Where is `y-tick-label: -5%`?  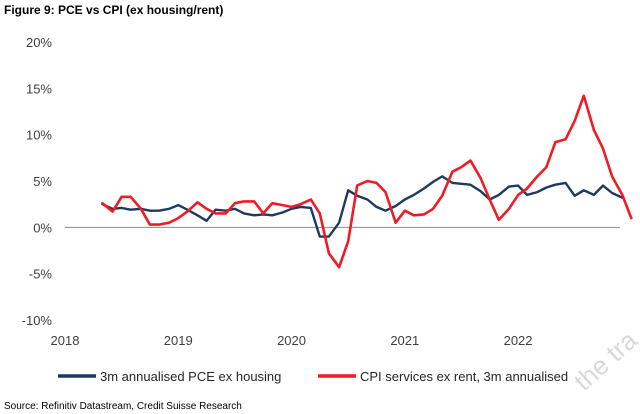 y-tick-label: -5% is located at coordinates (41, 274).